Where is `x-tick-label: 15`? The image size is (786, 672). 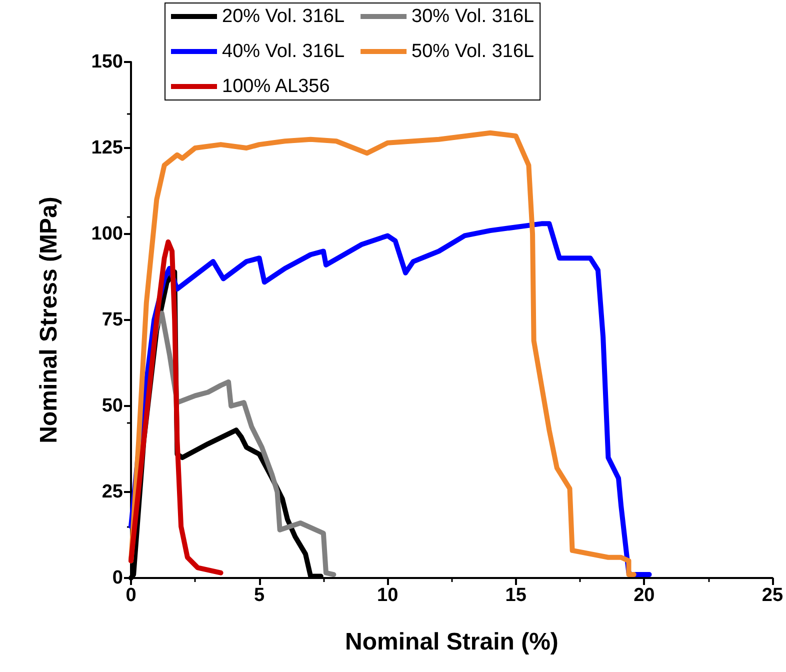
x-tick-label: 15 is located at coordinates (516, 595).